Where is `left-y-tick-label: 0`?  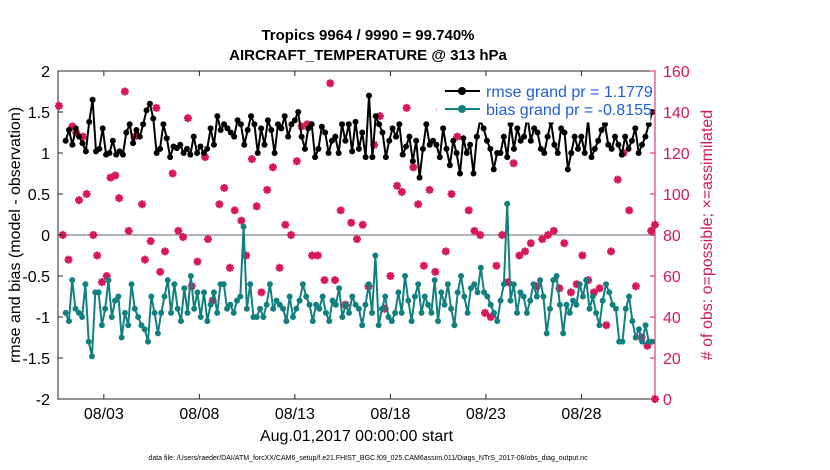
left-y-tick-label: 0 is located at coordinates (45, 236).